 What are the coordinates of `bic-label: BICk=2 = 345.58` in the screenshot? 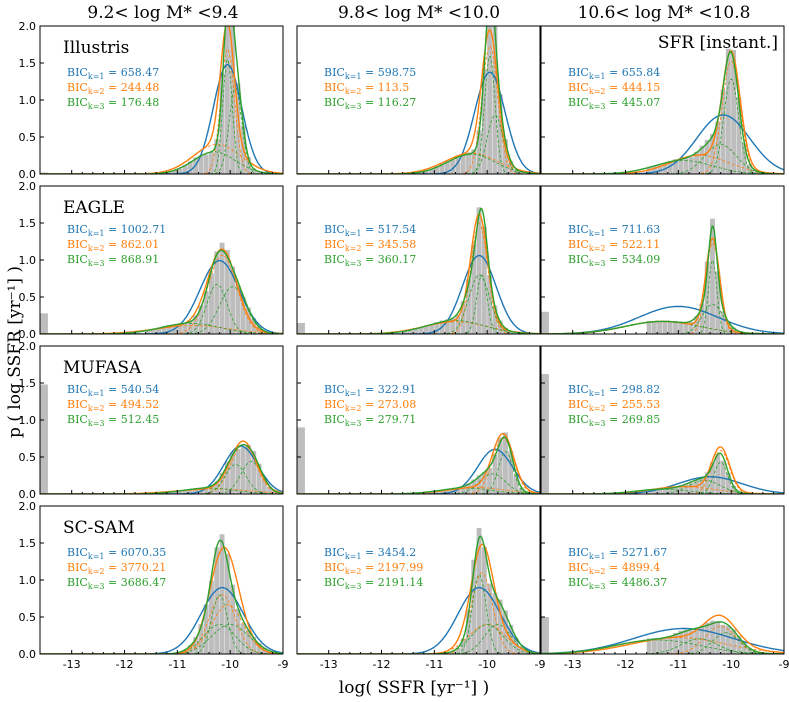 It's located at (370, 245).